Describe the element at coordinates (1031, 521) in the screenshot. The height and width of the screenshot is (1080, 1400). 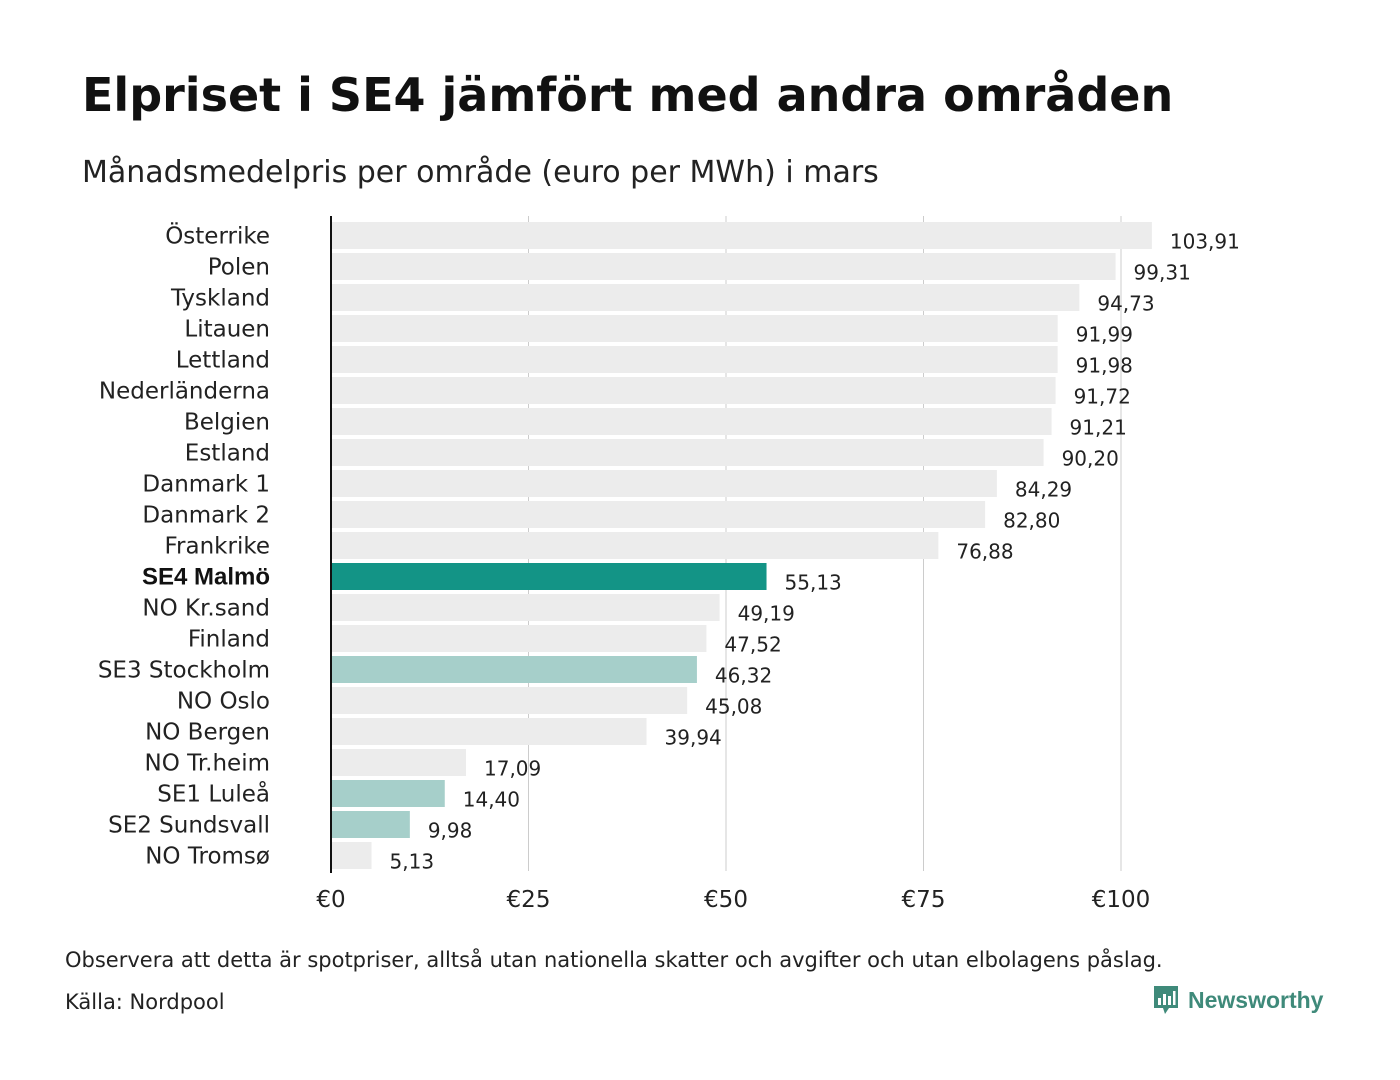
I see `value-label: 82,80` at that location.